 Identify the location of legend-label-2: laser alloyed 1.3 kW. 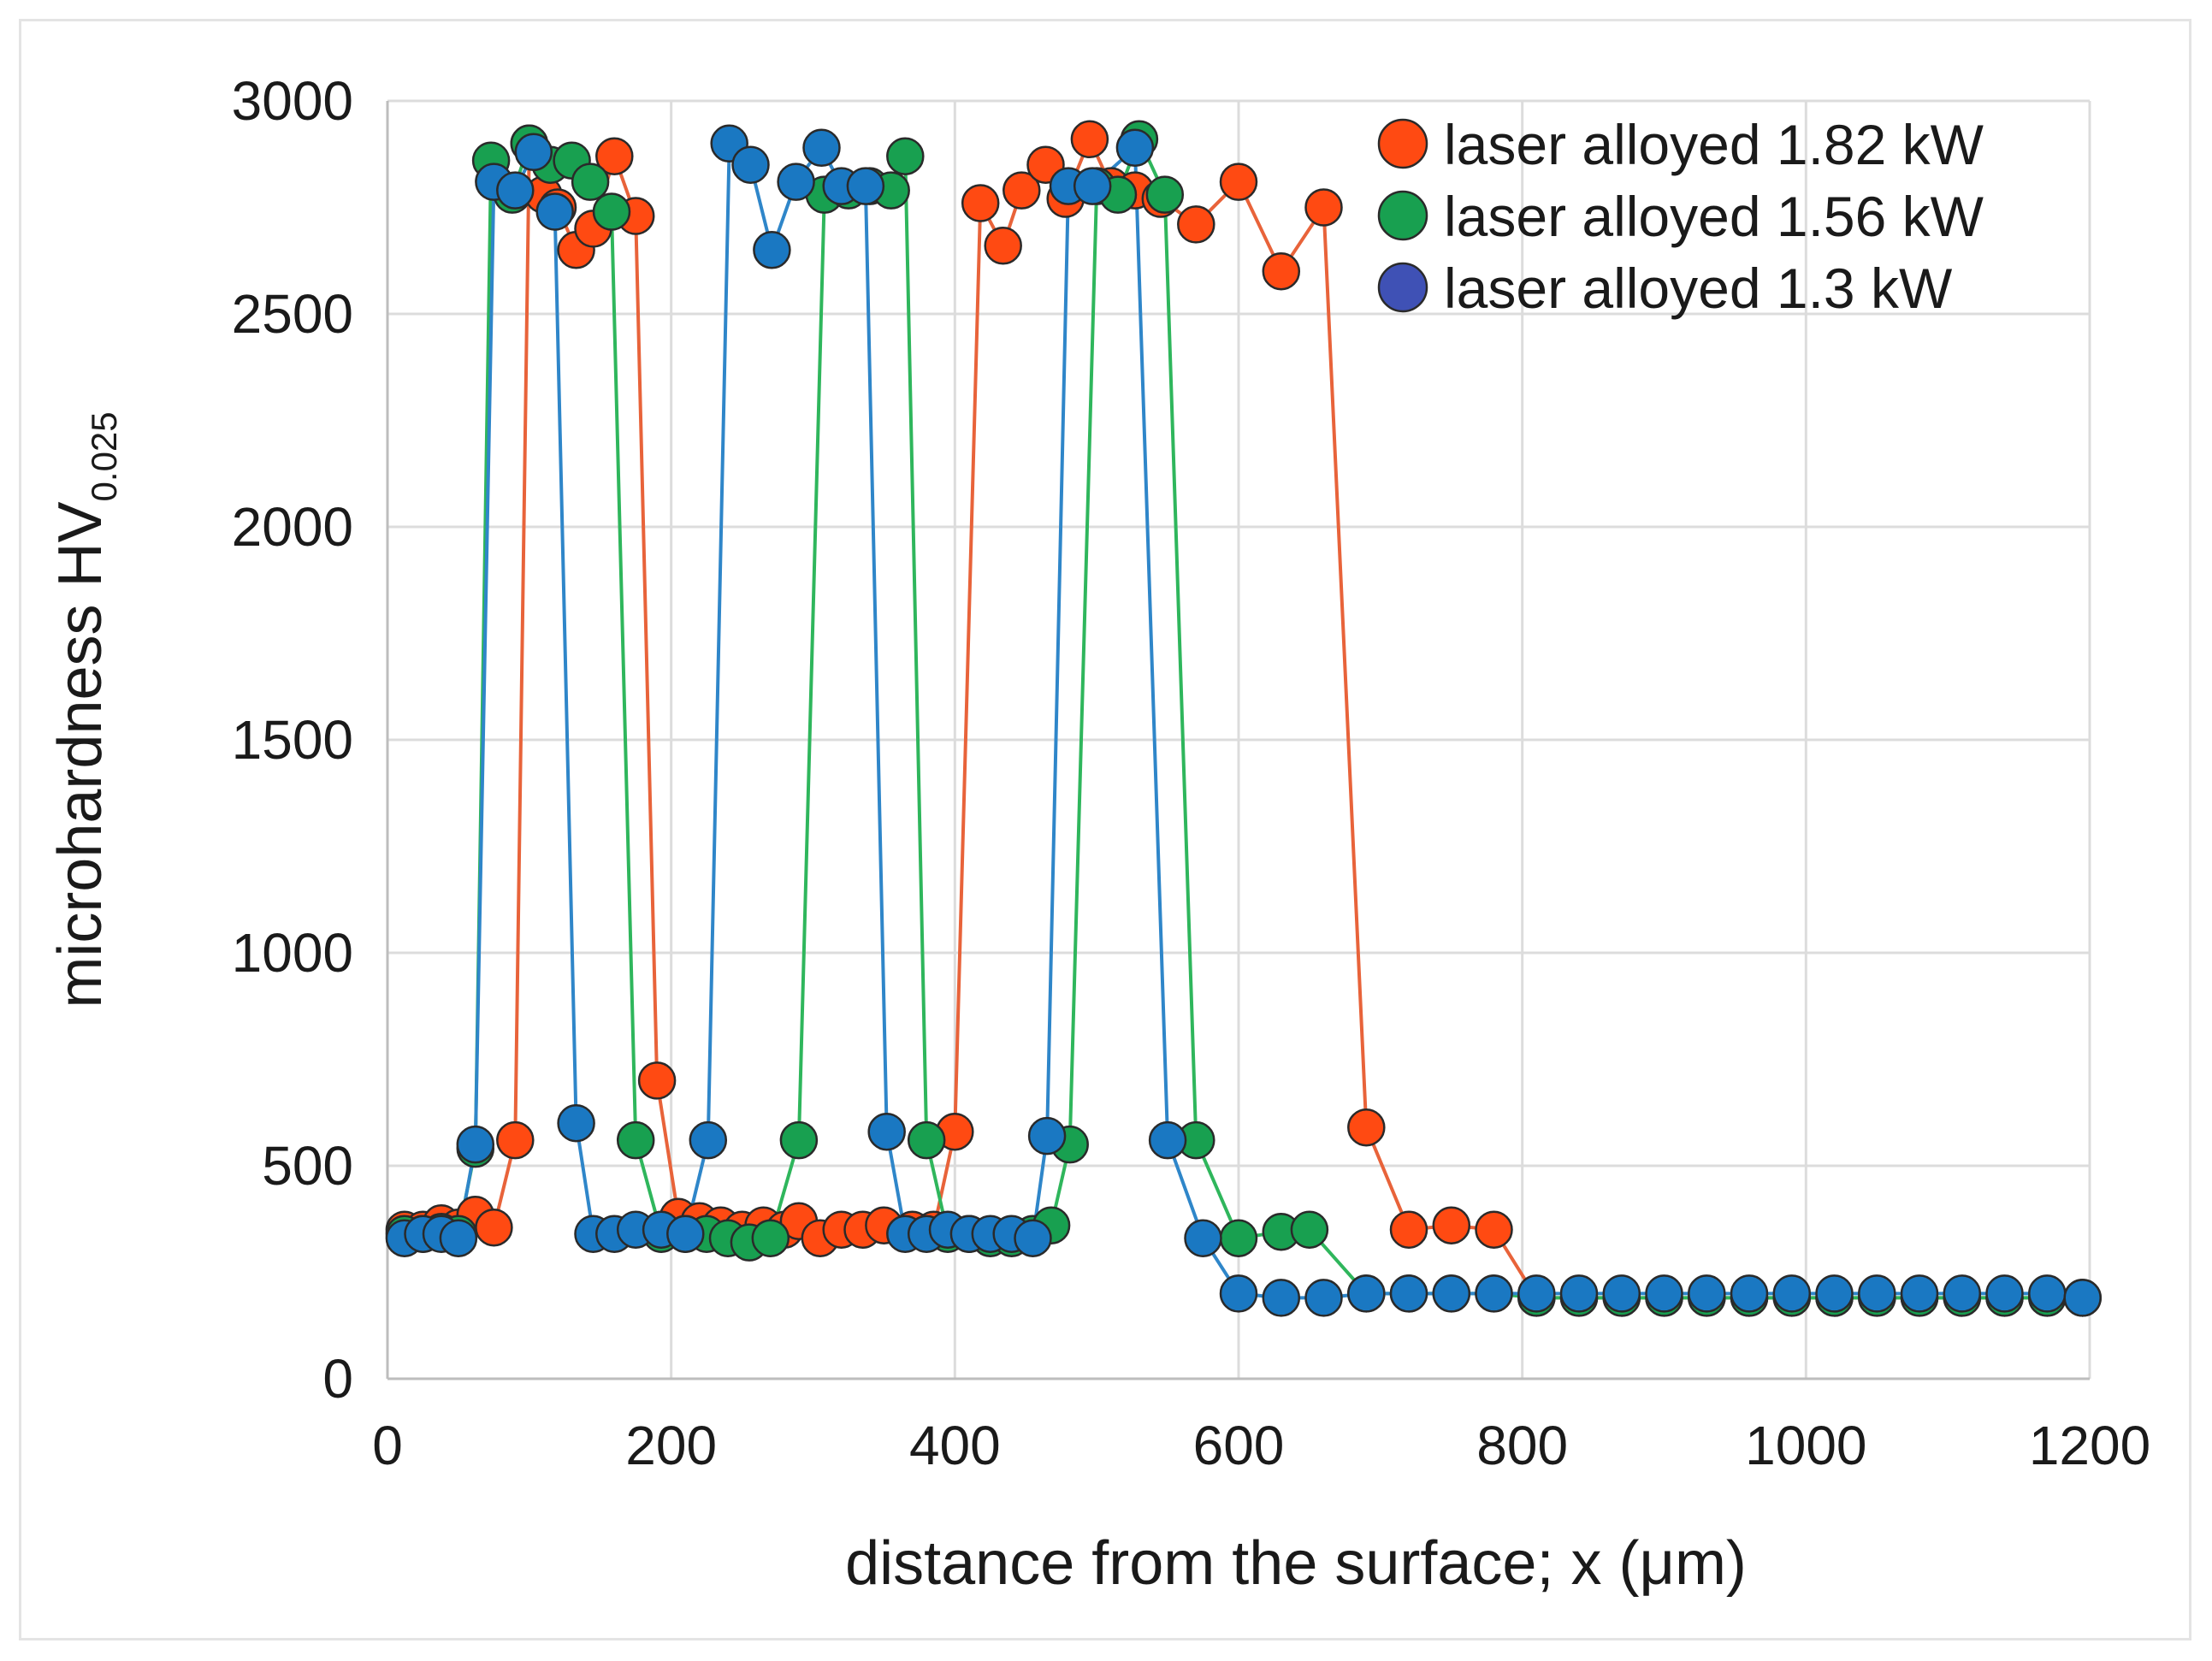
(1698, 288).